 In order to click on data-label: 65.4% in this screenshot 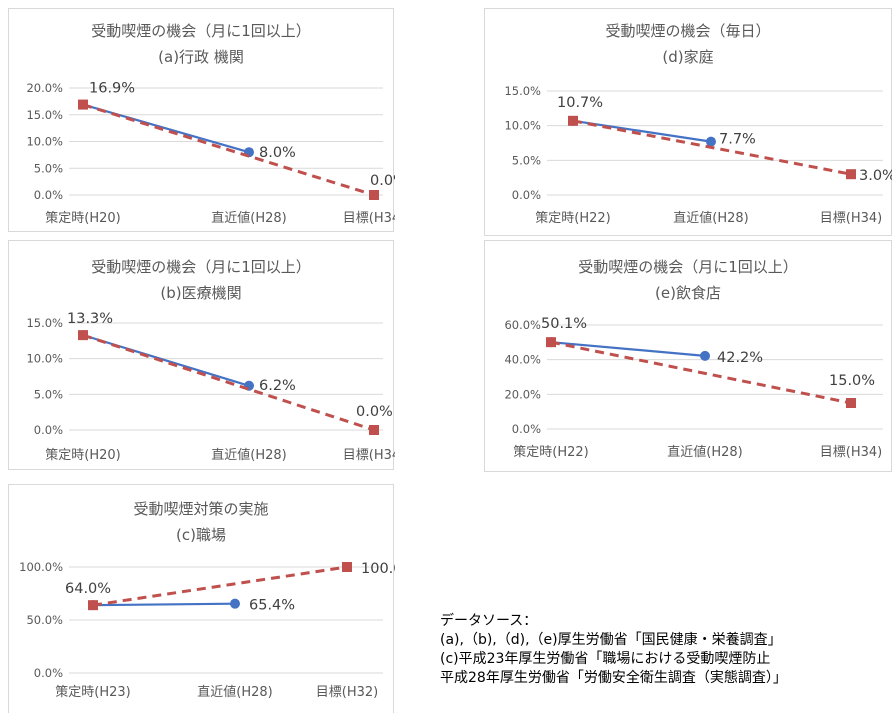, I will do `click(272, 606)`.